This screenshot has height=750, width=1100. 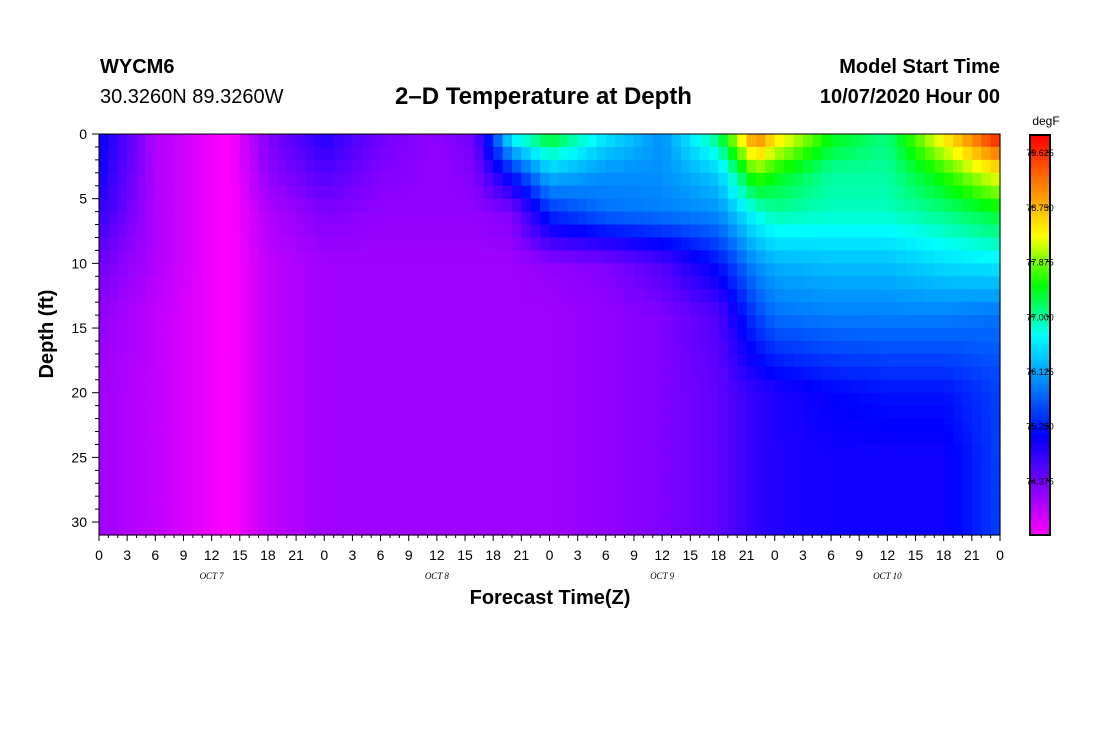 What do you see at coordinates (747, 555) in the screenshot?
I see `x-tick-label: 21` at bounding box center [747, 555].